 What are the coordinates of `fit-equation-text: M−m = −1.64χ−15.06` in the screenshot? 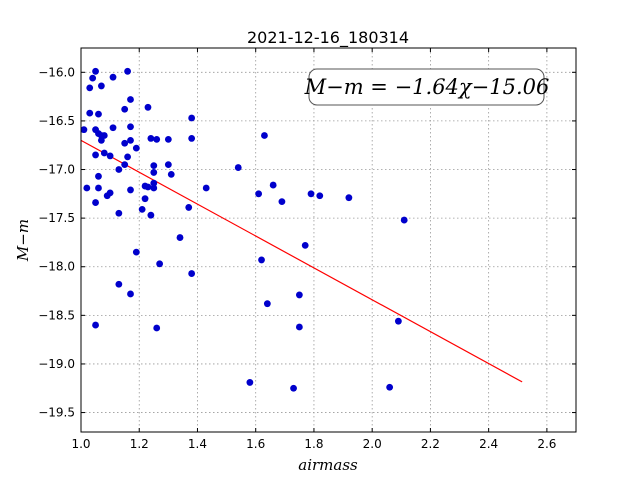 It's located at (427, 87).